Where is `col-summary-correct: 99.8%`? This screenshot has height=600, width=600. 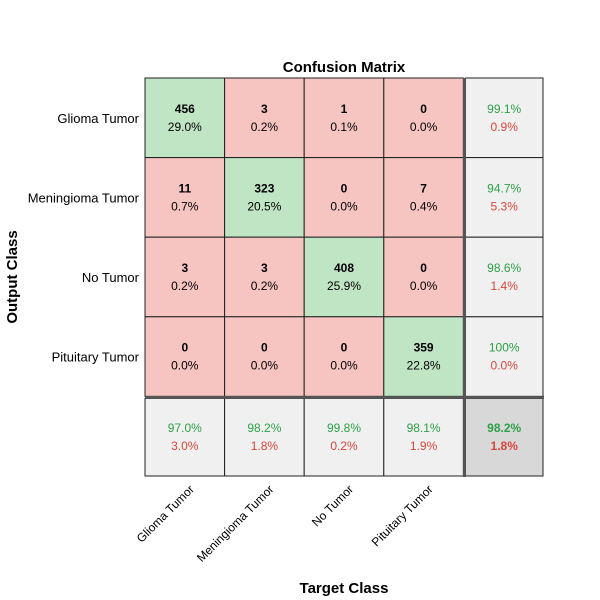
col-summary-correct: 99.8% is located at coordinates (344, 428).